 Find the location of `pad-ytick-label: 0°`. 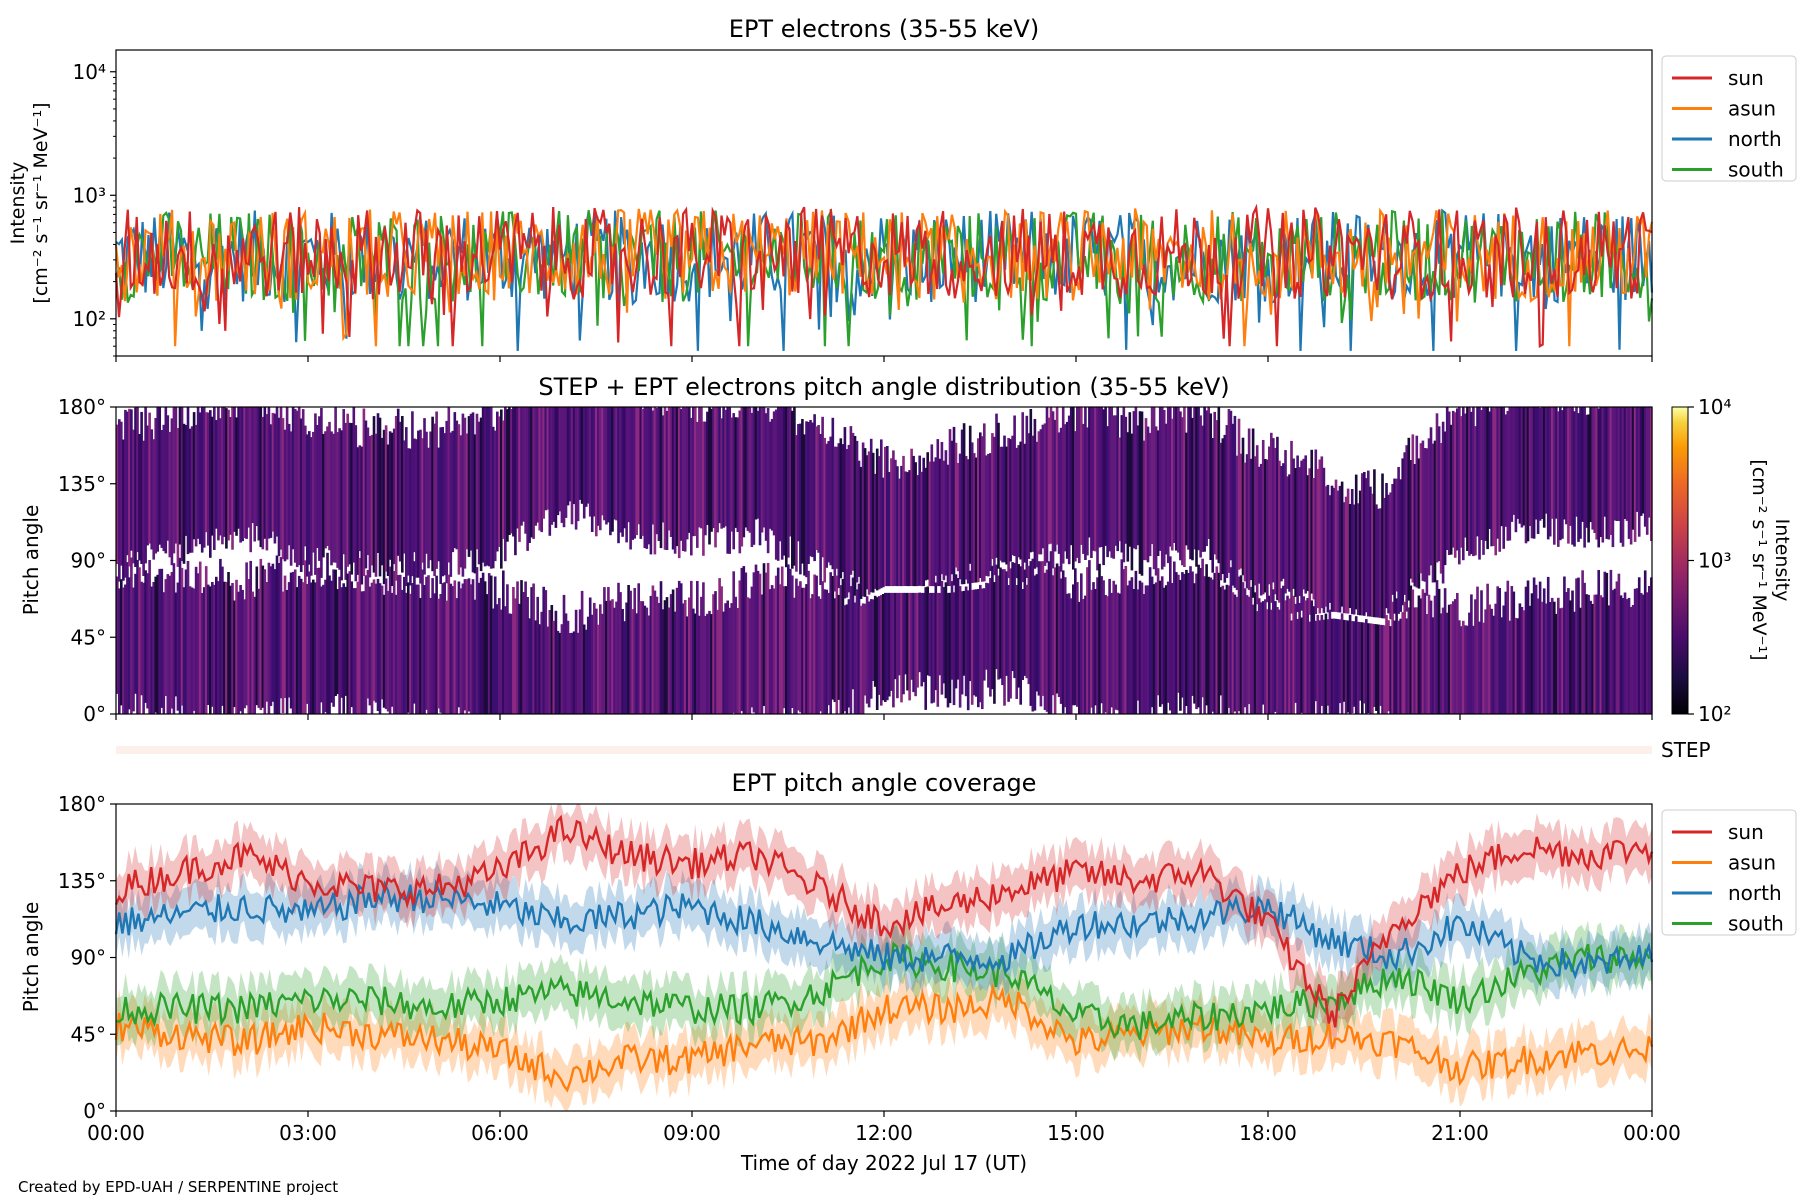

pad-ytick-label: 0° is located at coordinates (94, 714).